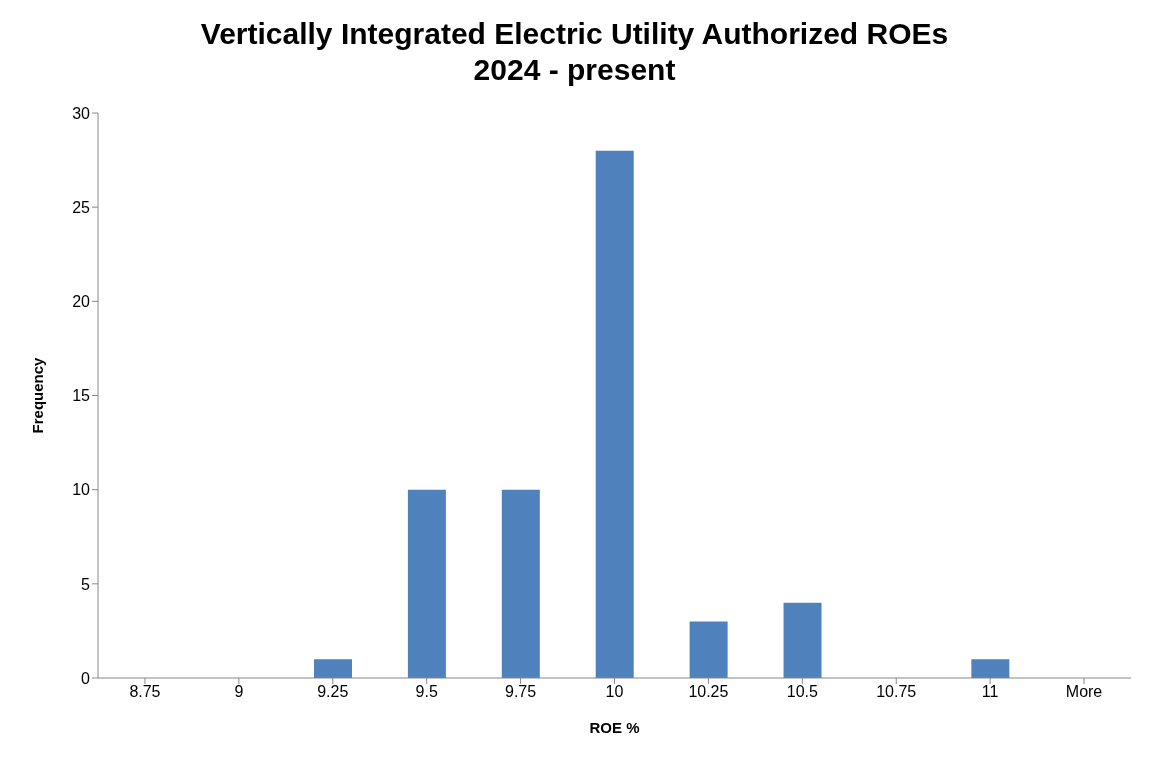  Describe the element at coordinates (614, 692) in the screenshot. I see `x-tick-label: 10` at that location.